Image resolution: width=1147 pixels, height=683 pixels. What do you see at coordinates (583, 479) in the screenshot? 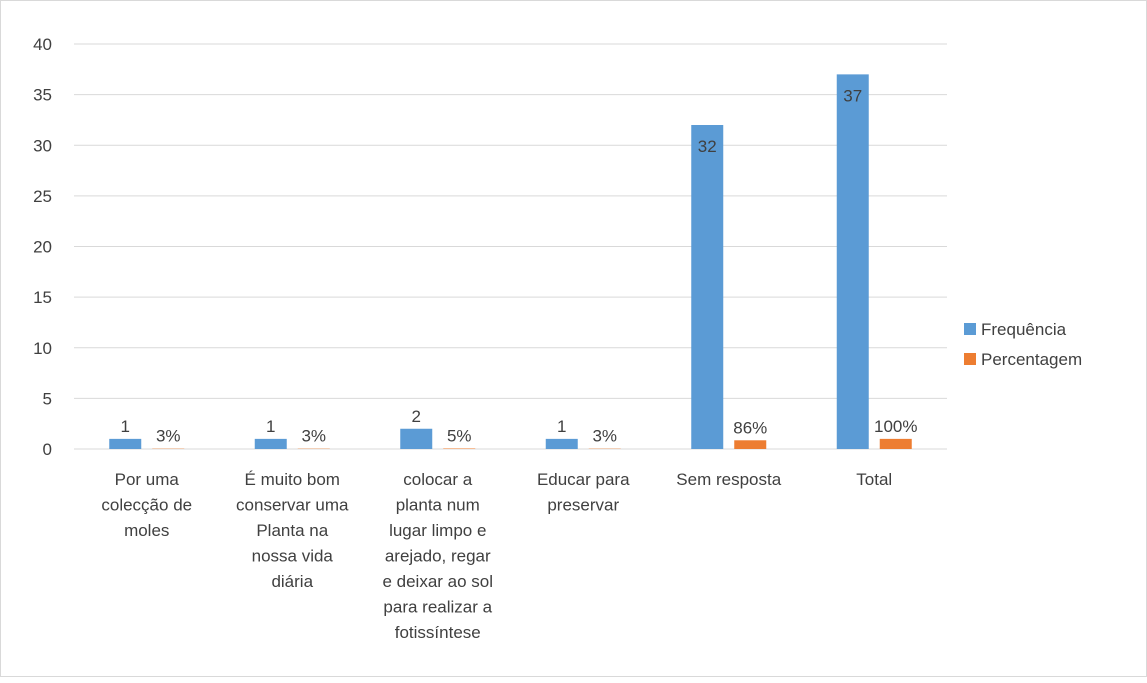
I see `x-category-label-line: Educar para` at bounding box center [583, 479].